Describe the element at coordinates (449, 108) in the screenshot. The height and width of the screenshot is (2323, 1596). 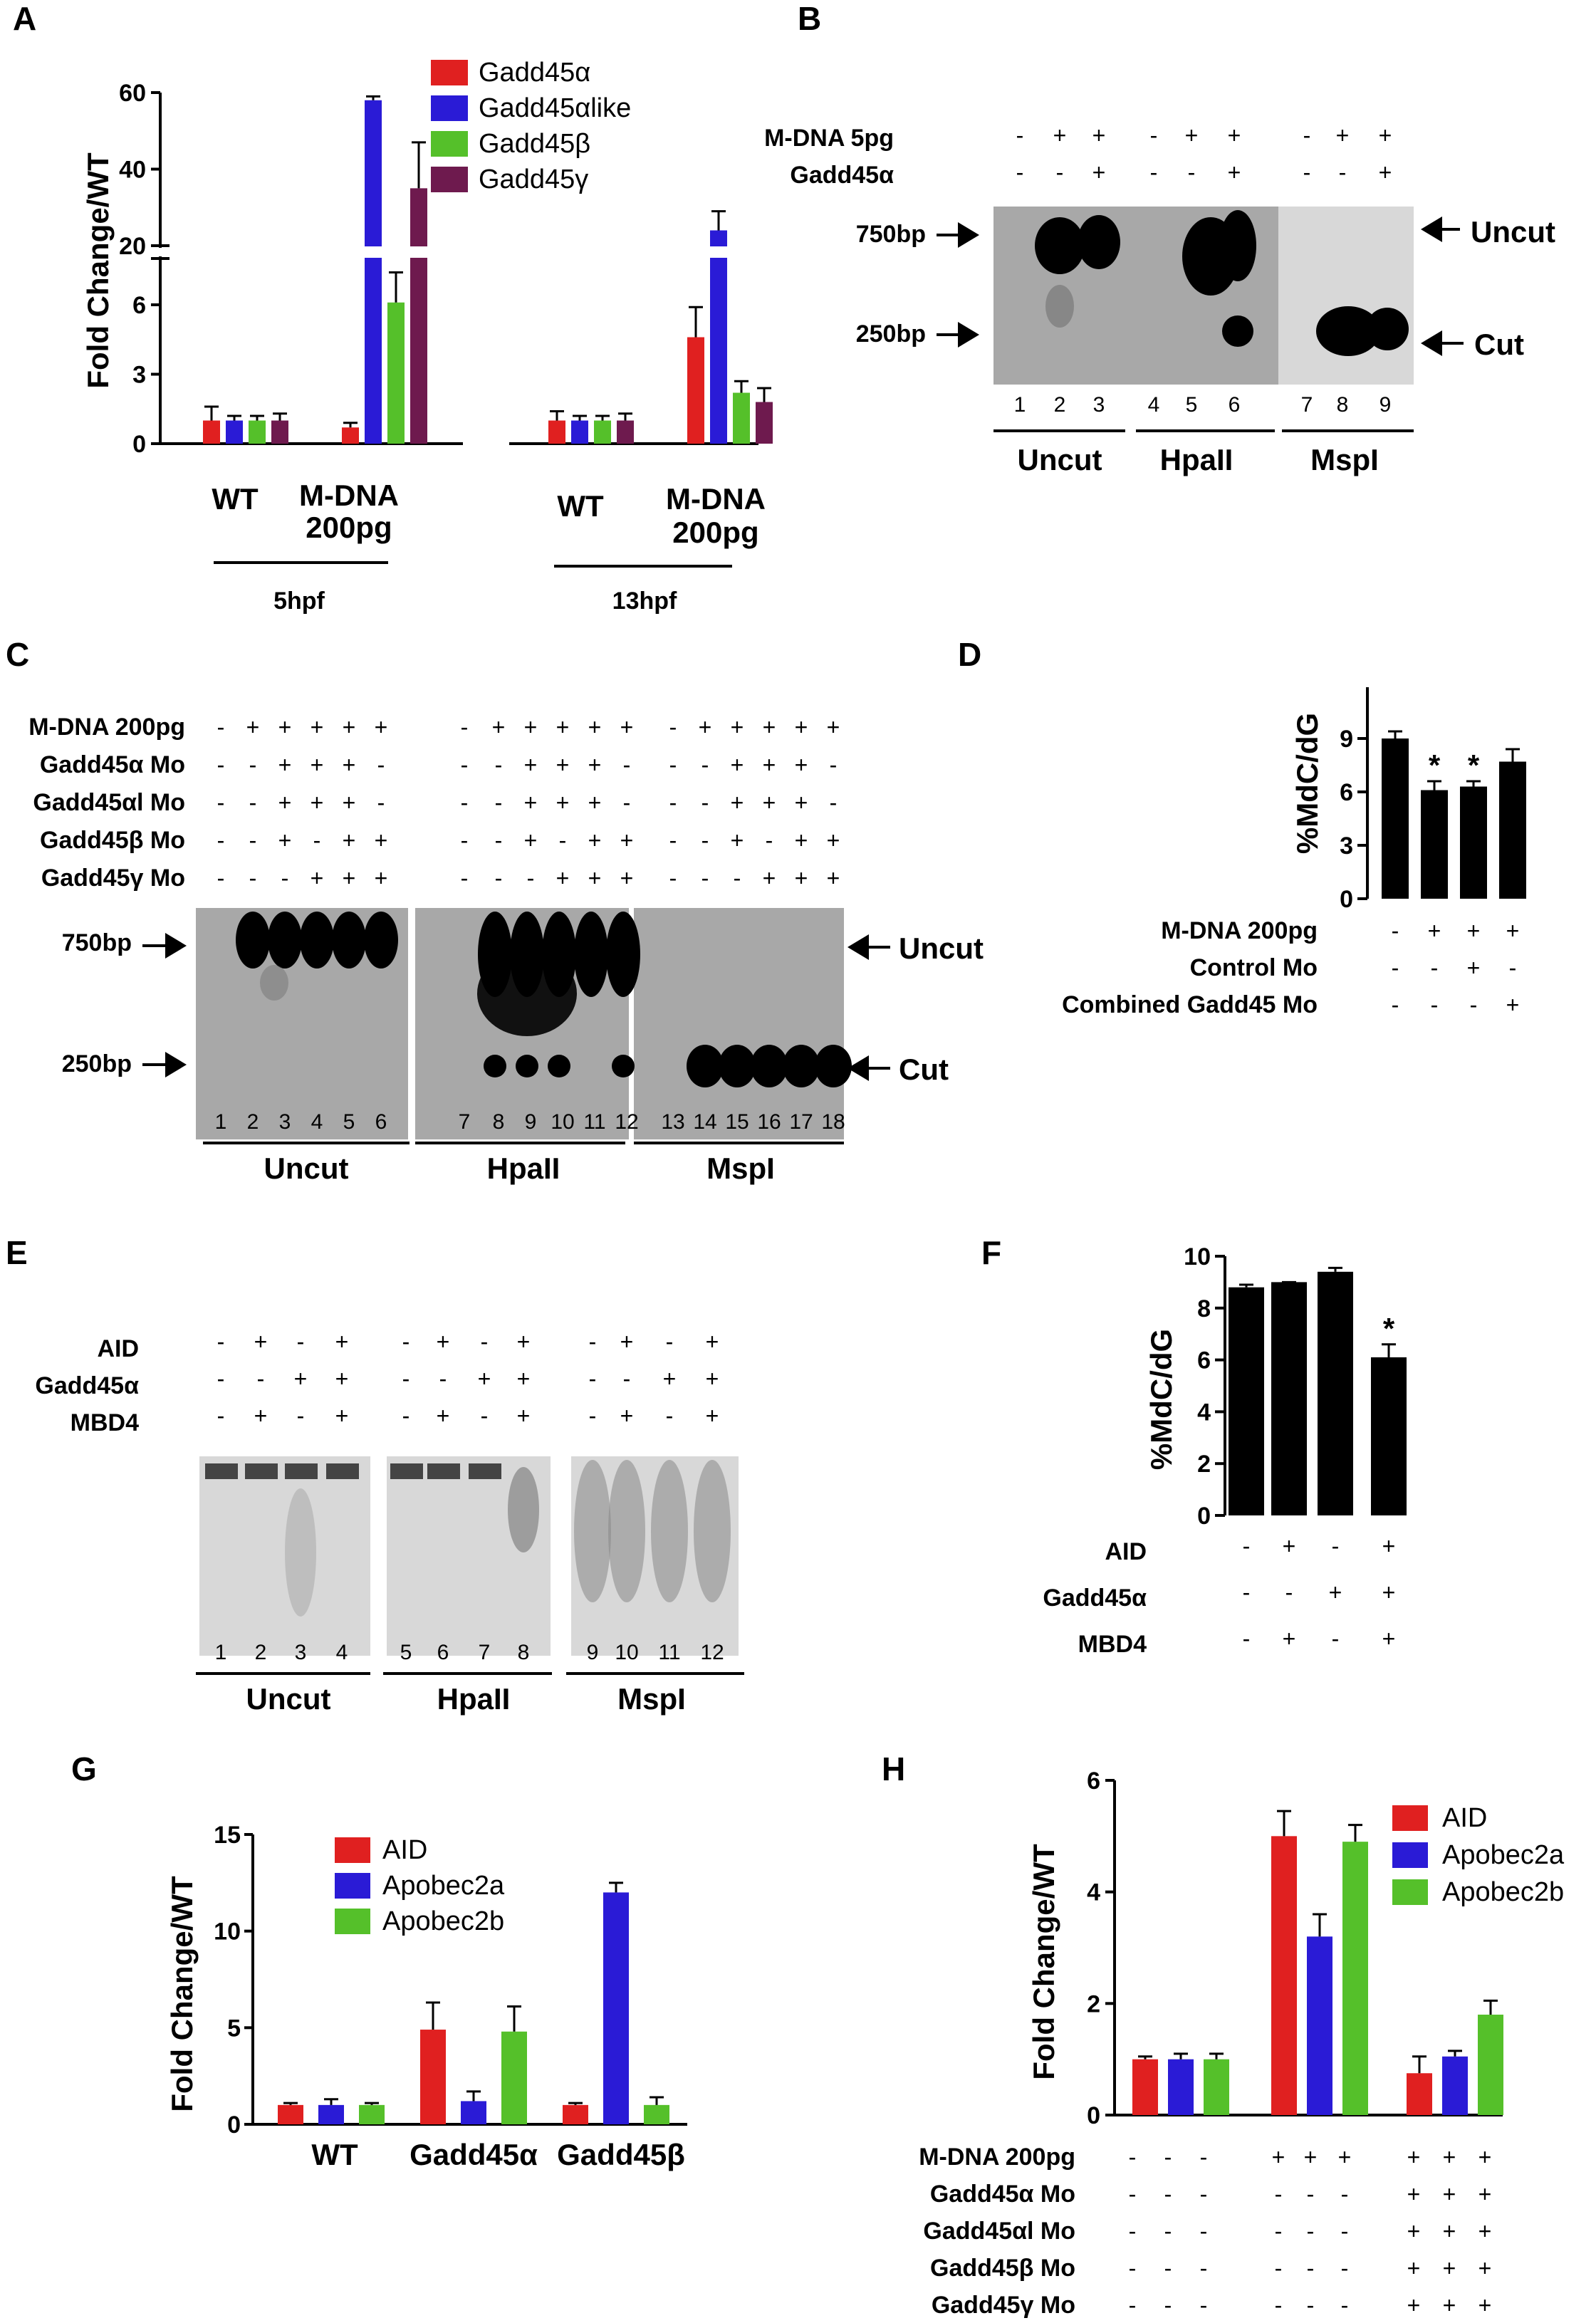
I see `panel-a-legend-swatch` at that location.